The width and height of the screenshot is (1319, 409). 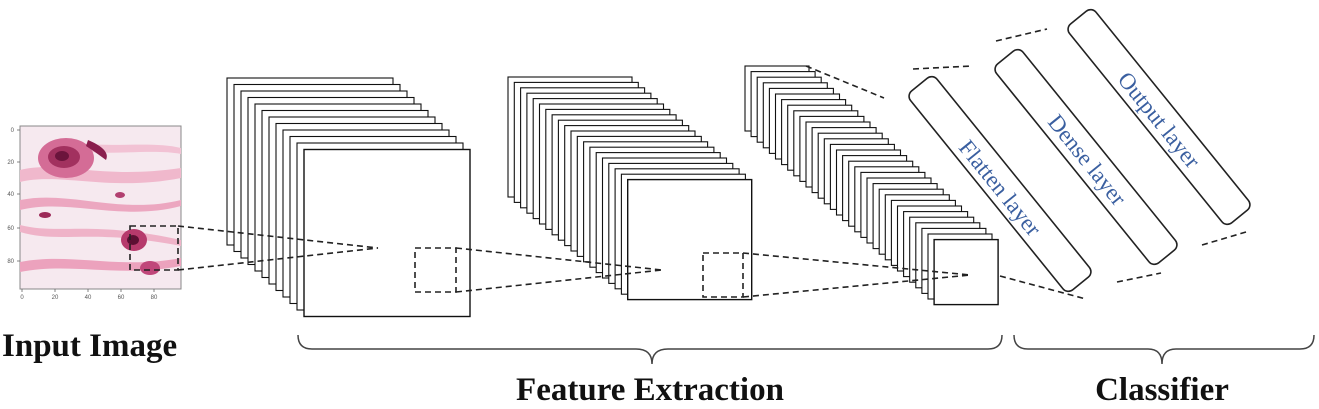 I want to click on input-image-label: Input Image, so click(x=89, y=346).